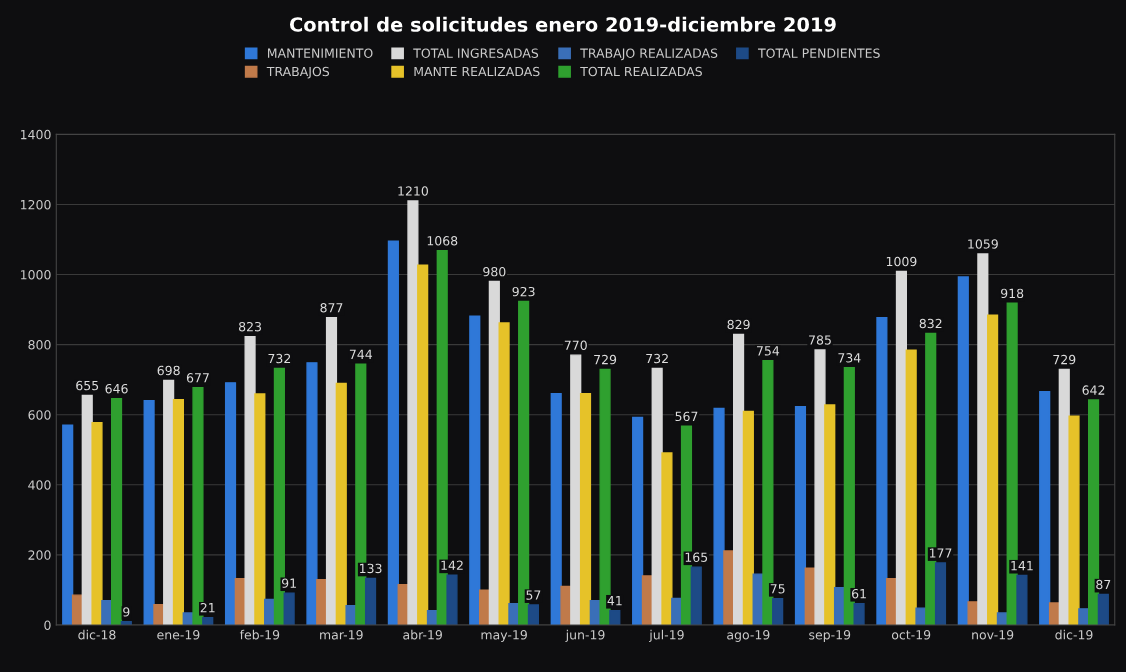  What do you see at coordinates (523, 291) in the screenshot?
I see `data-label: 923` at bounding box center [523, 291].